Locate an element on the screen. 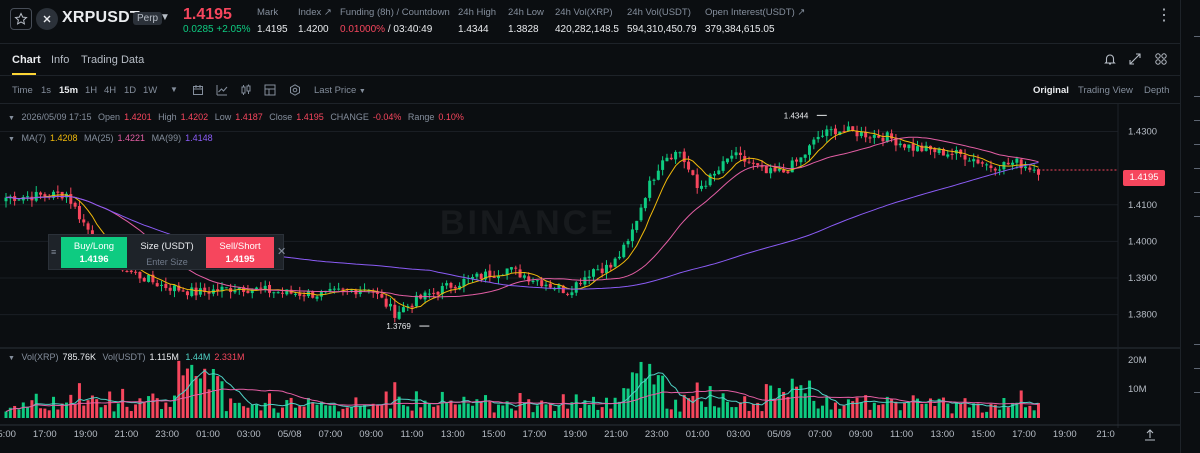 Image resolution: width=1200 pixels, height=453 pixels. interval-dropdown-icon: ▼ is located at coordinates (174, 89).